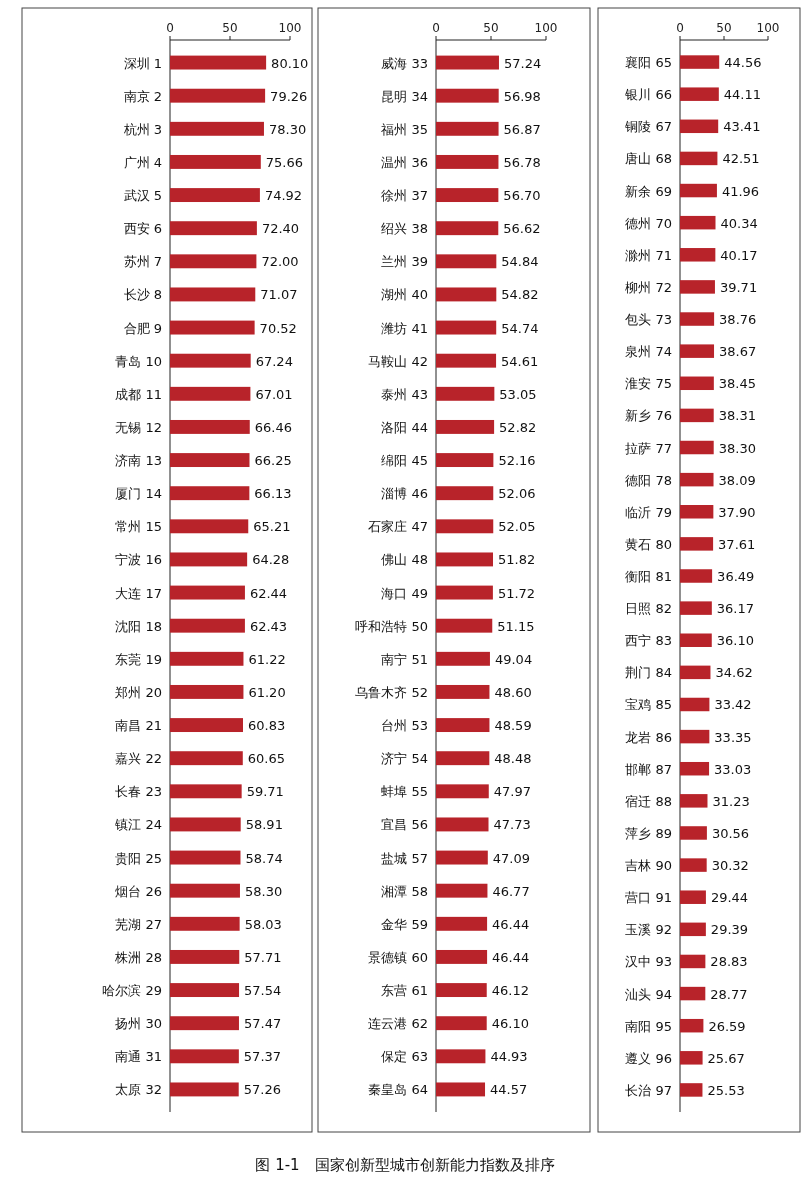 The image size is (810, 1196). I want to click on y-tick-label: 湘潭 58, so click(404, 891).